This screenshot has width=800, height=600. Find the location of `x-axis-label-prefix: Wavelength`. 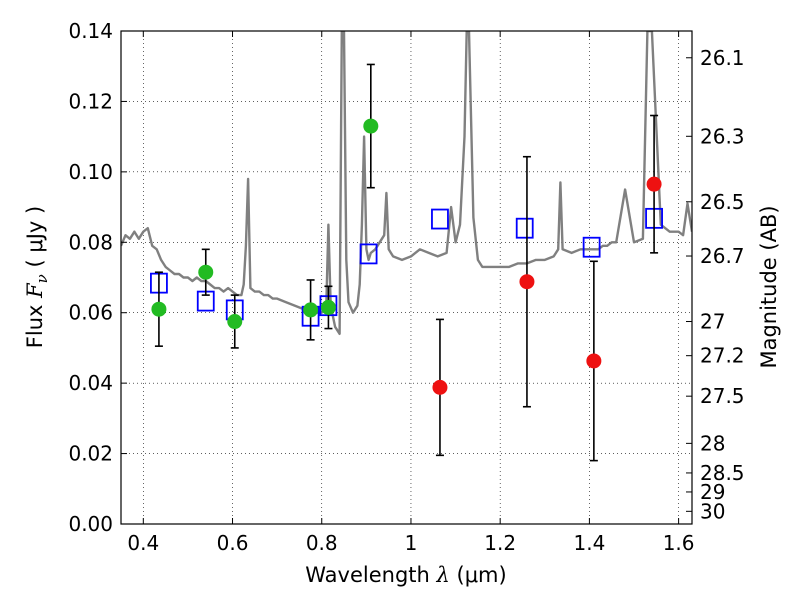

x-axis-label-prefix: Wavelength is located at coordinates (370, 575).